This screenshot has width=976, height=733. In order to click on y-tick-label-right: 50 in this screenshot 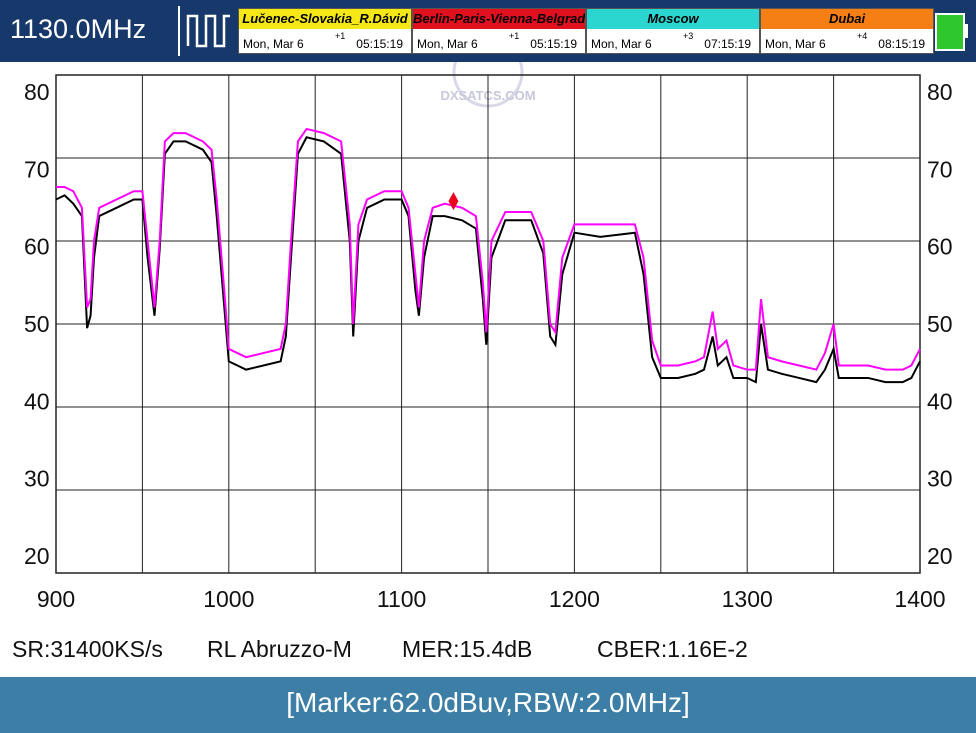, I will do `click(940, 324)`.